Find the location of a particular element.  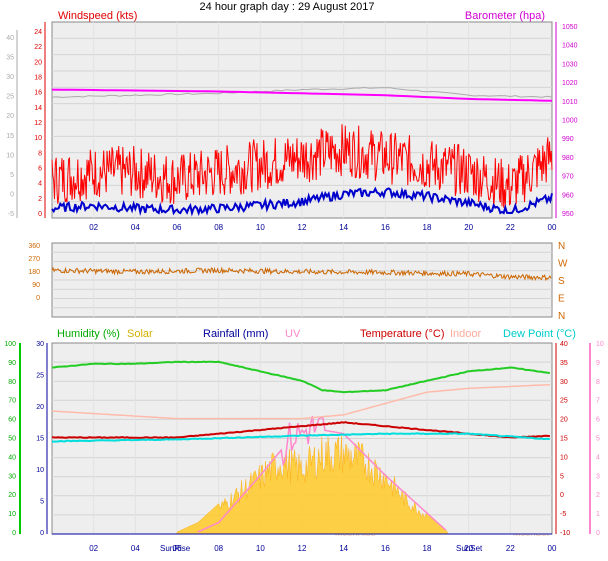

legend-temperature: Temperature (°C) is located at coordinates (402, 334).